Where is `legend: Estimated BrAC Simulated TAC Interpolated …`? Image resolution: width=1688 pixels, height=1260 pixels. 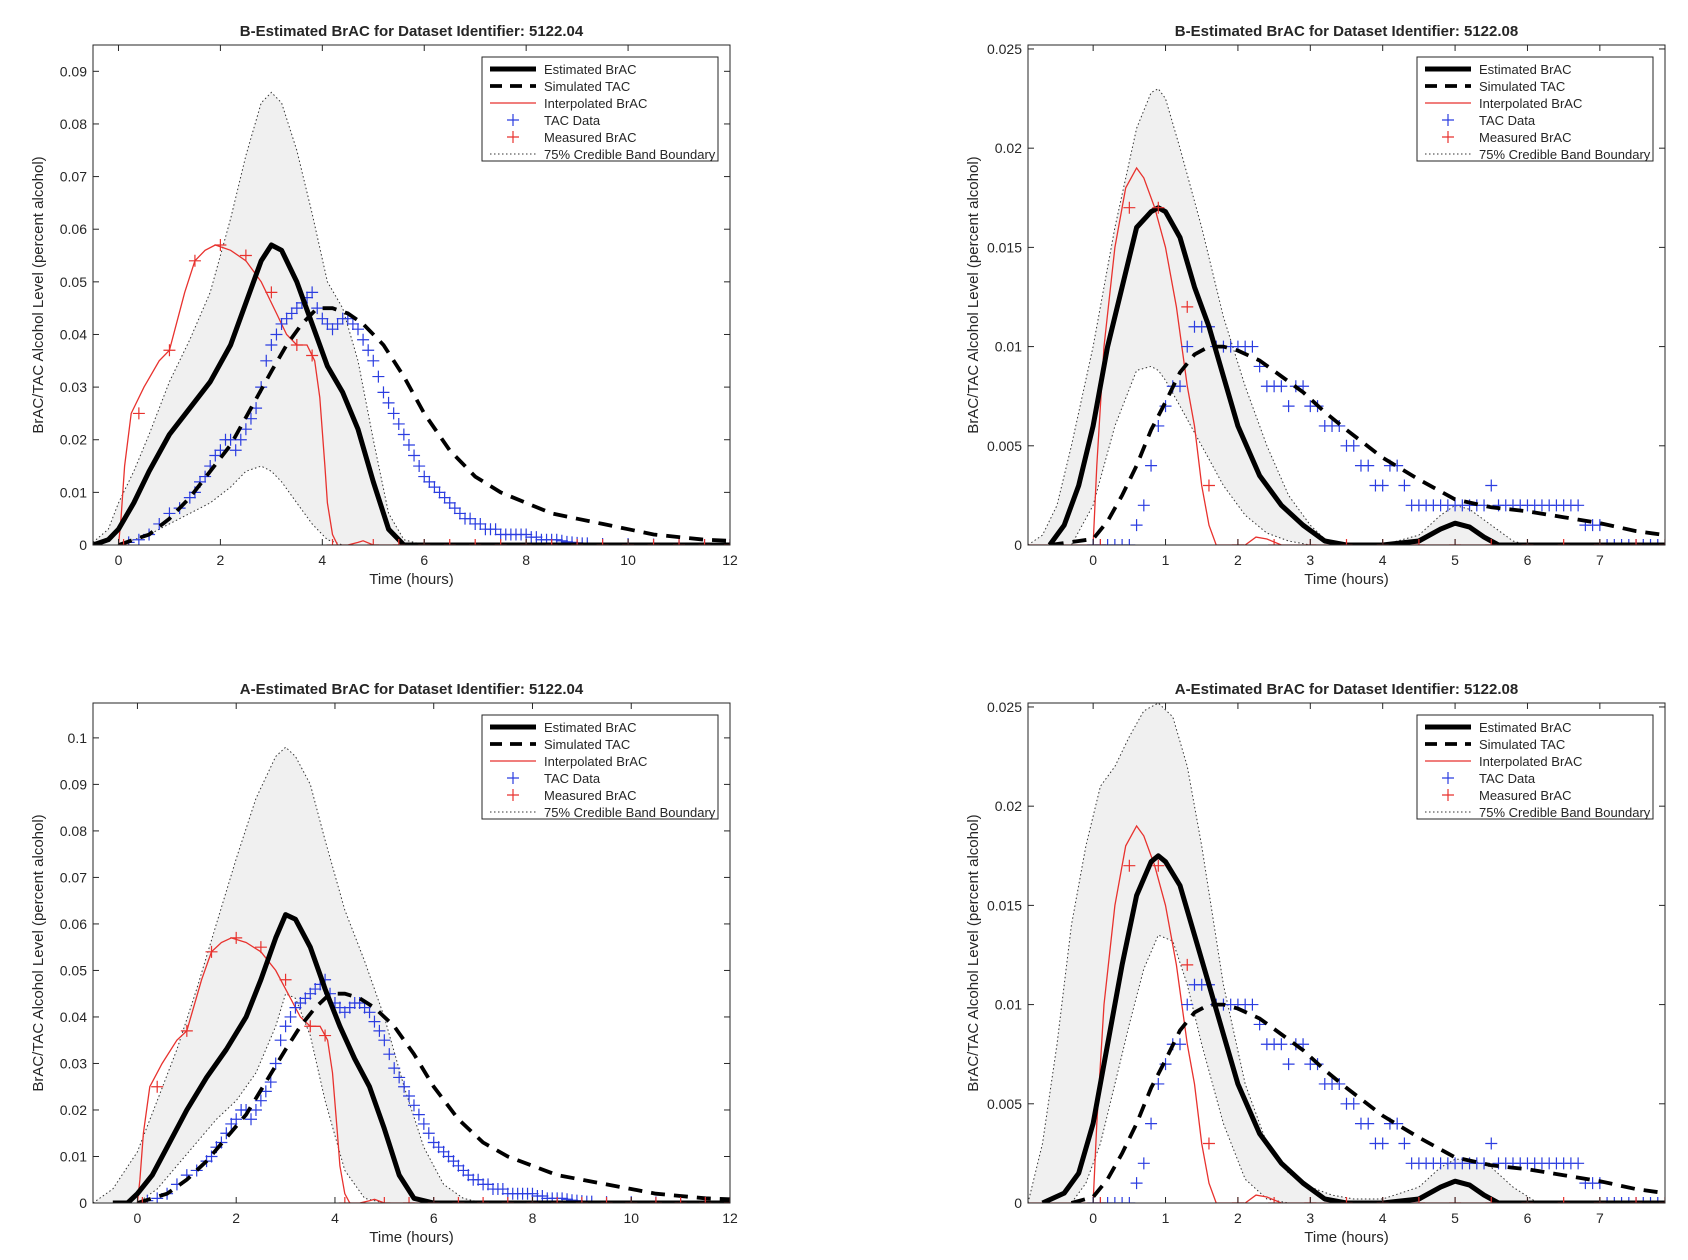
legend: Estimated BrAC Simulated TAC Interpolated … is located at coordinates (600, 767).